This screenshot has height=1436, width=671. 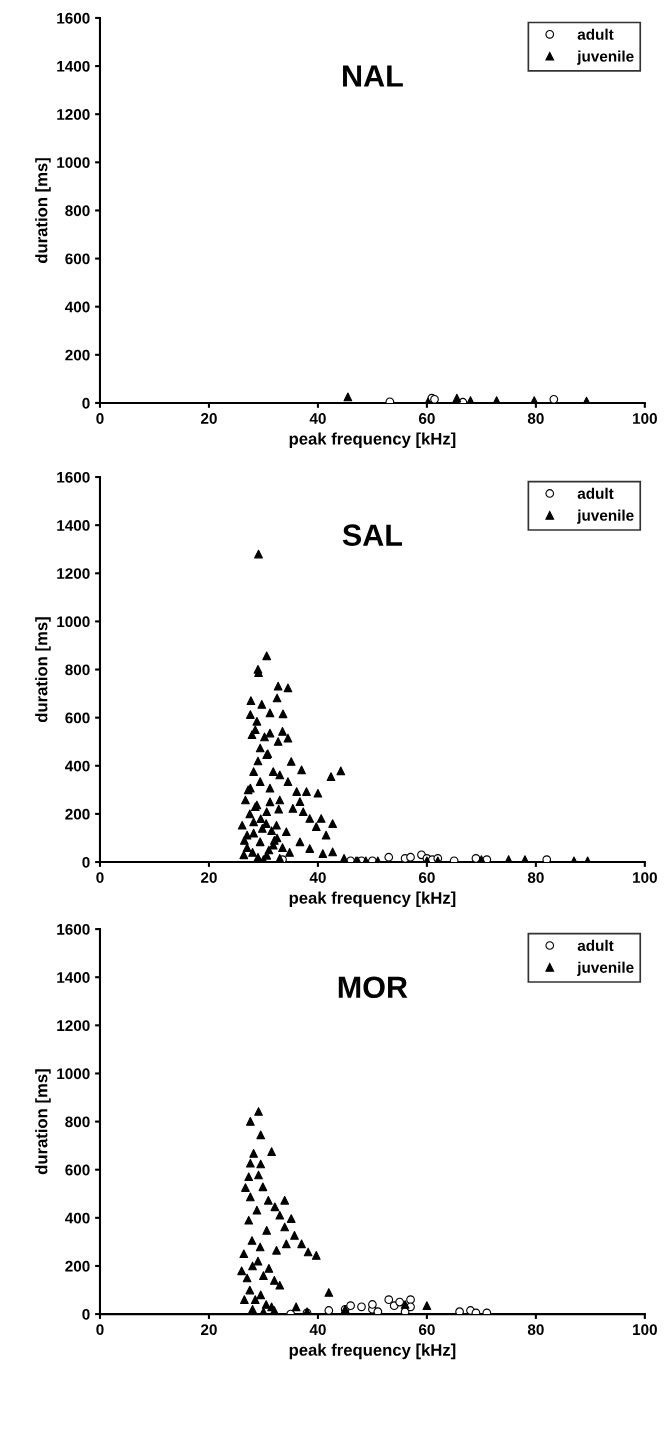 I want to click on text: NAL, so click(x=373, y=76).